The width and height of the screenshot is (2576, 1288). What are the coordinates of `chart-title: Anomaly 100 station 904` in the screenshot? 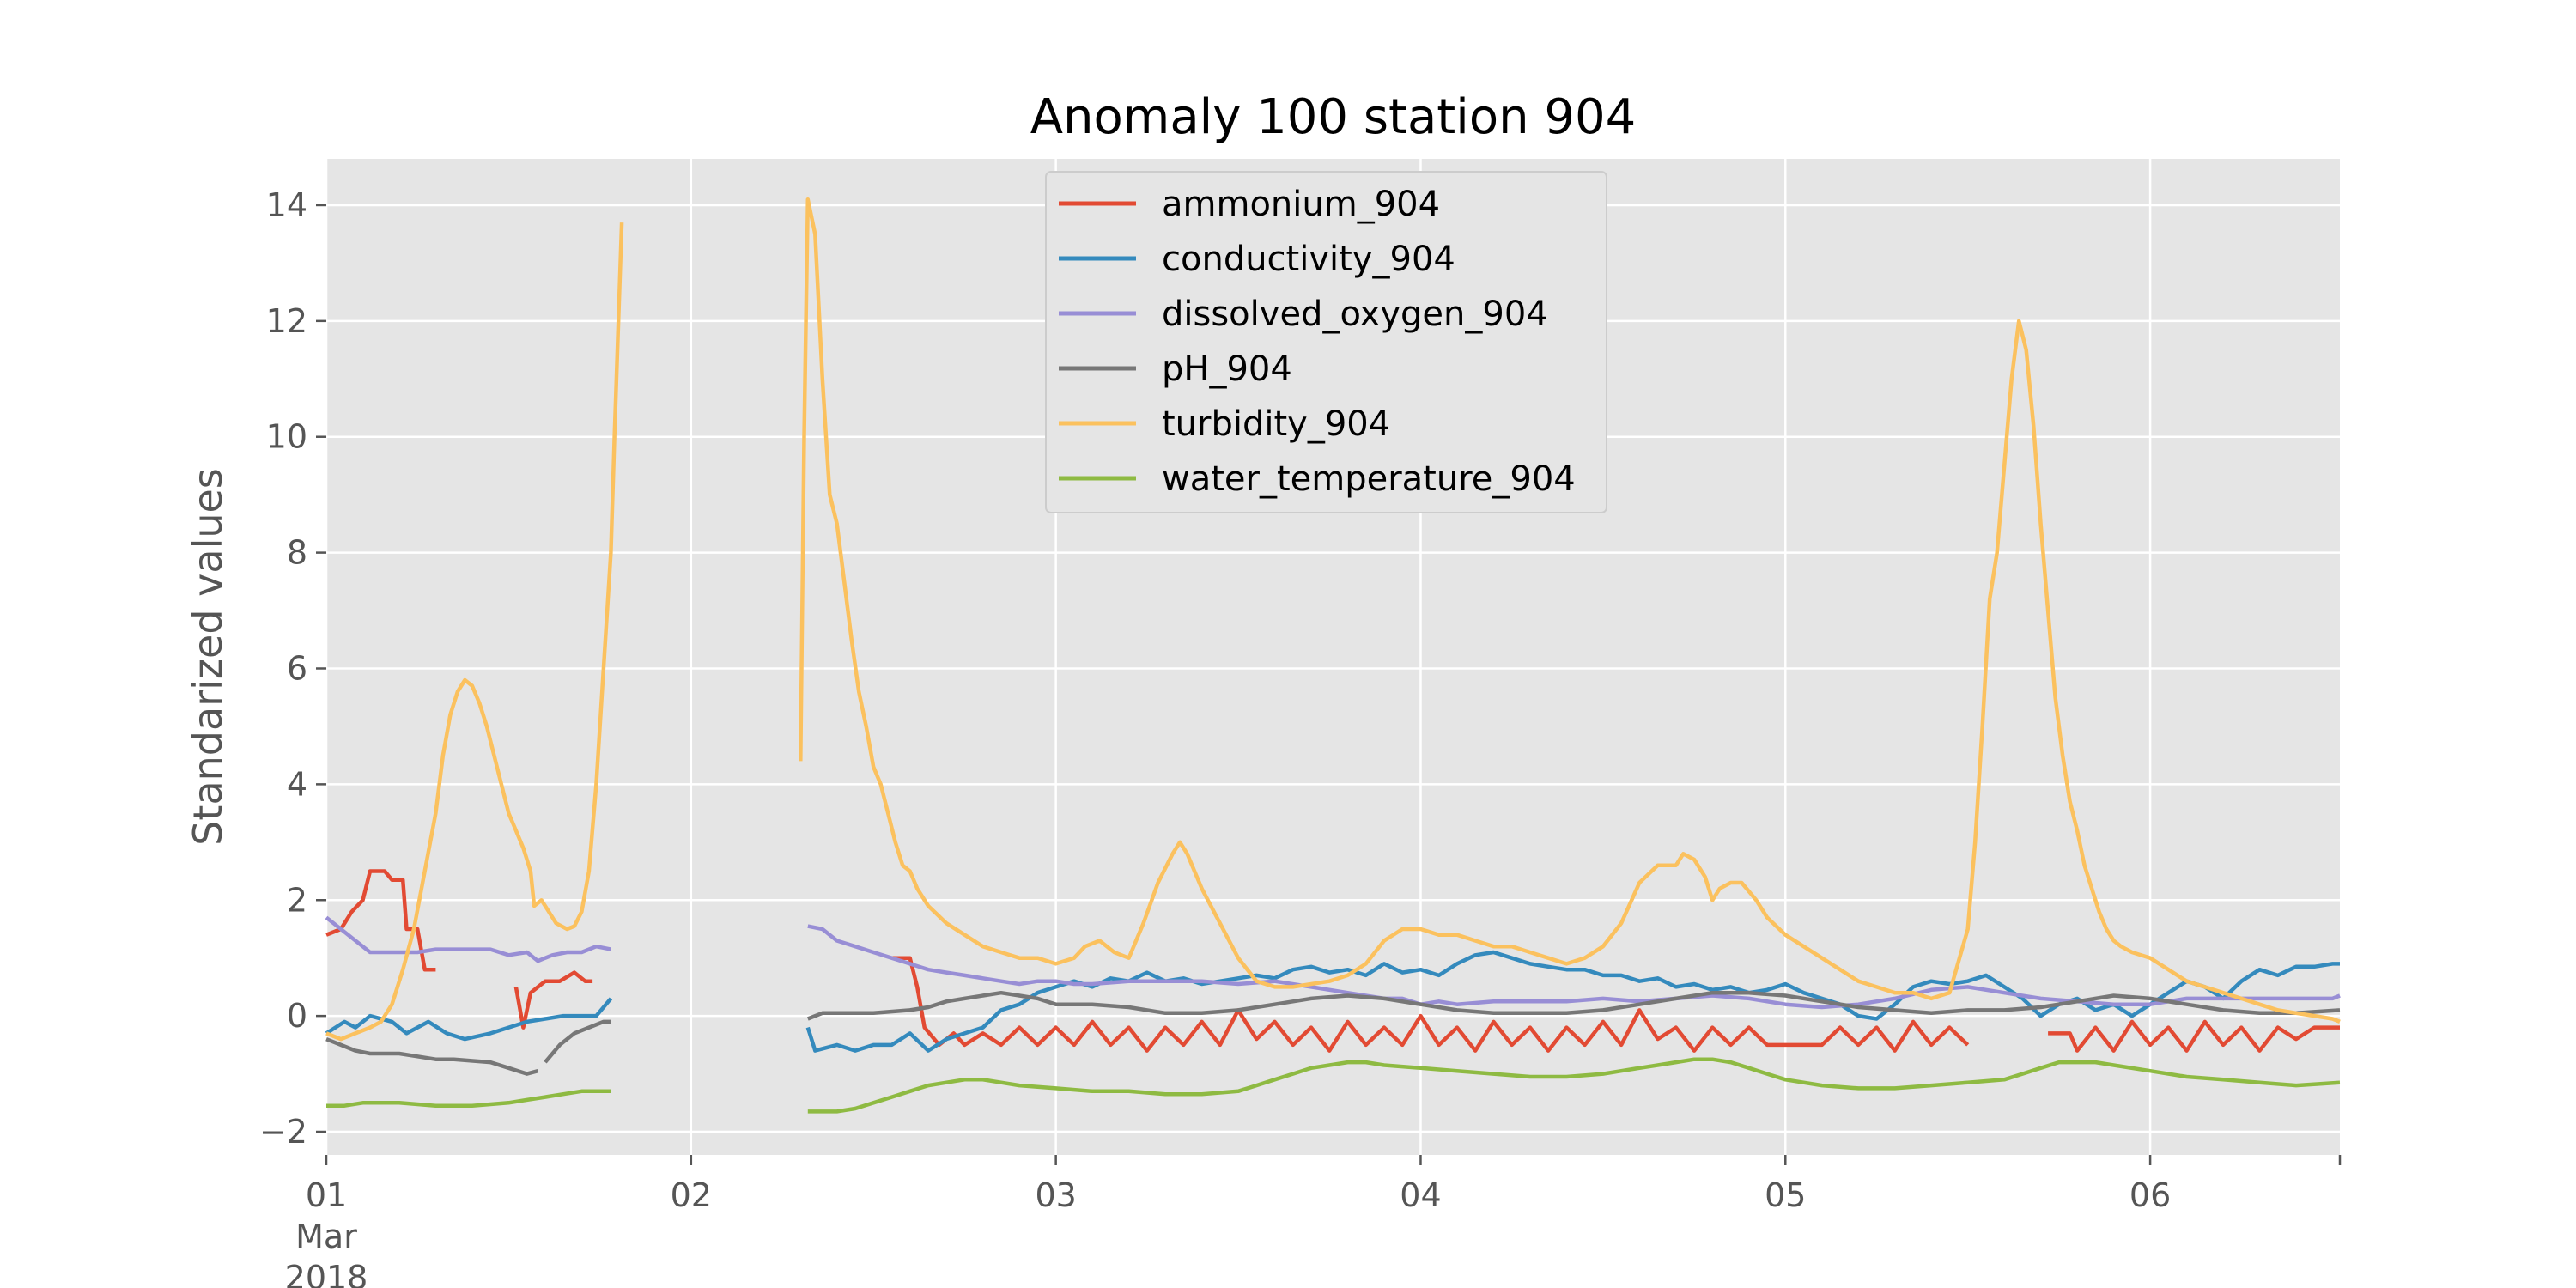 It's located at (1334, 117).